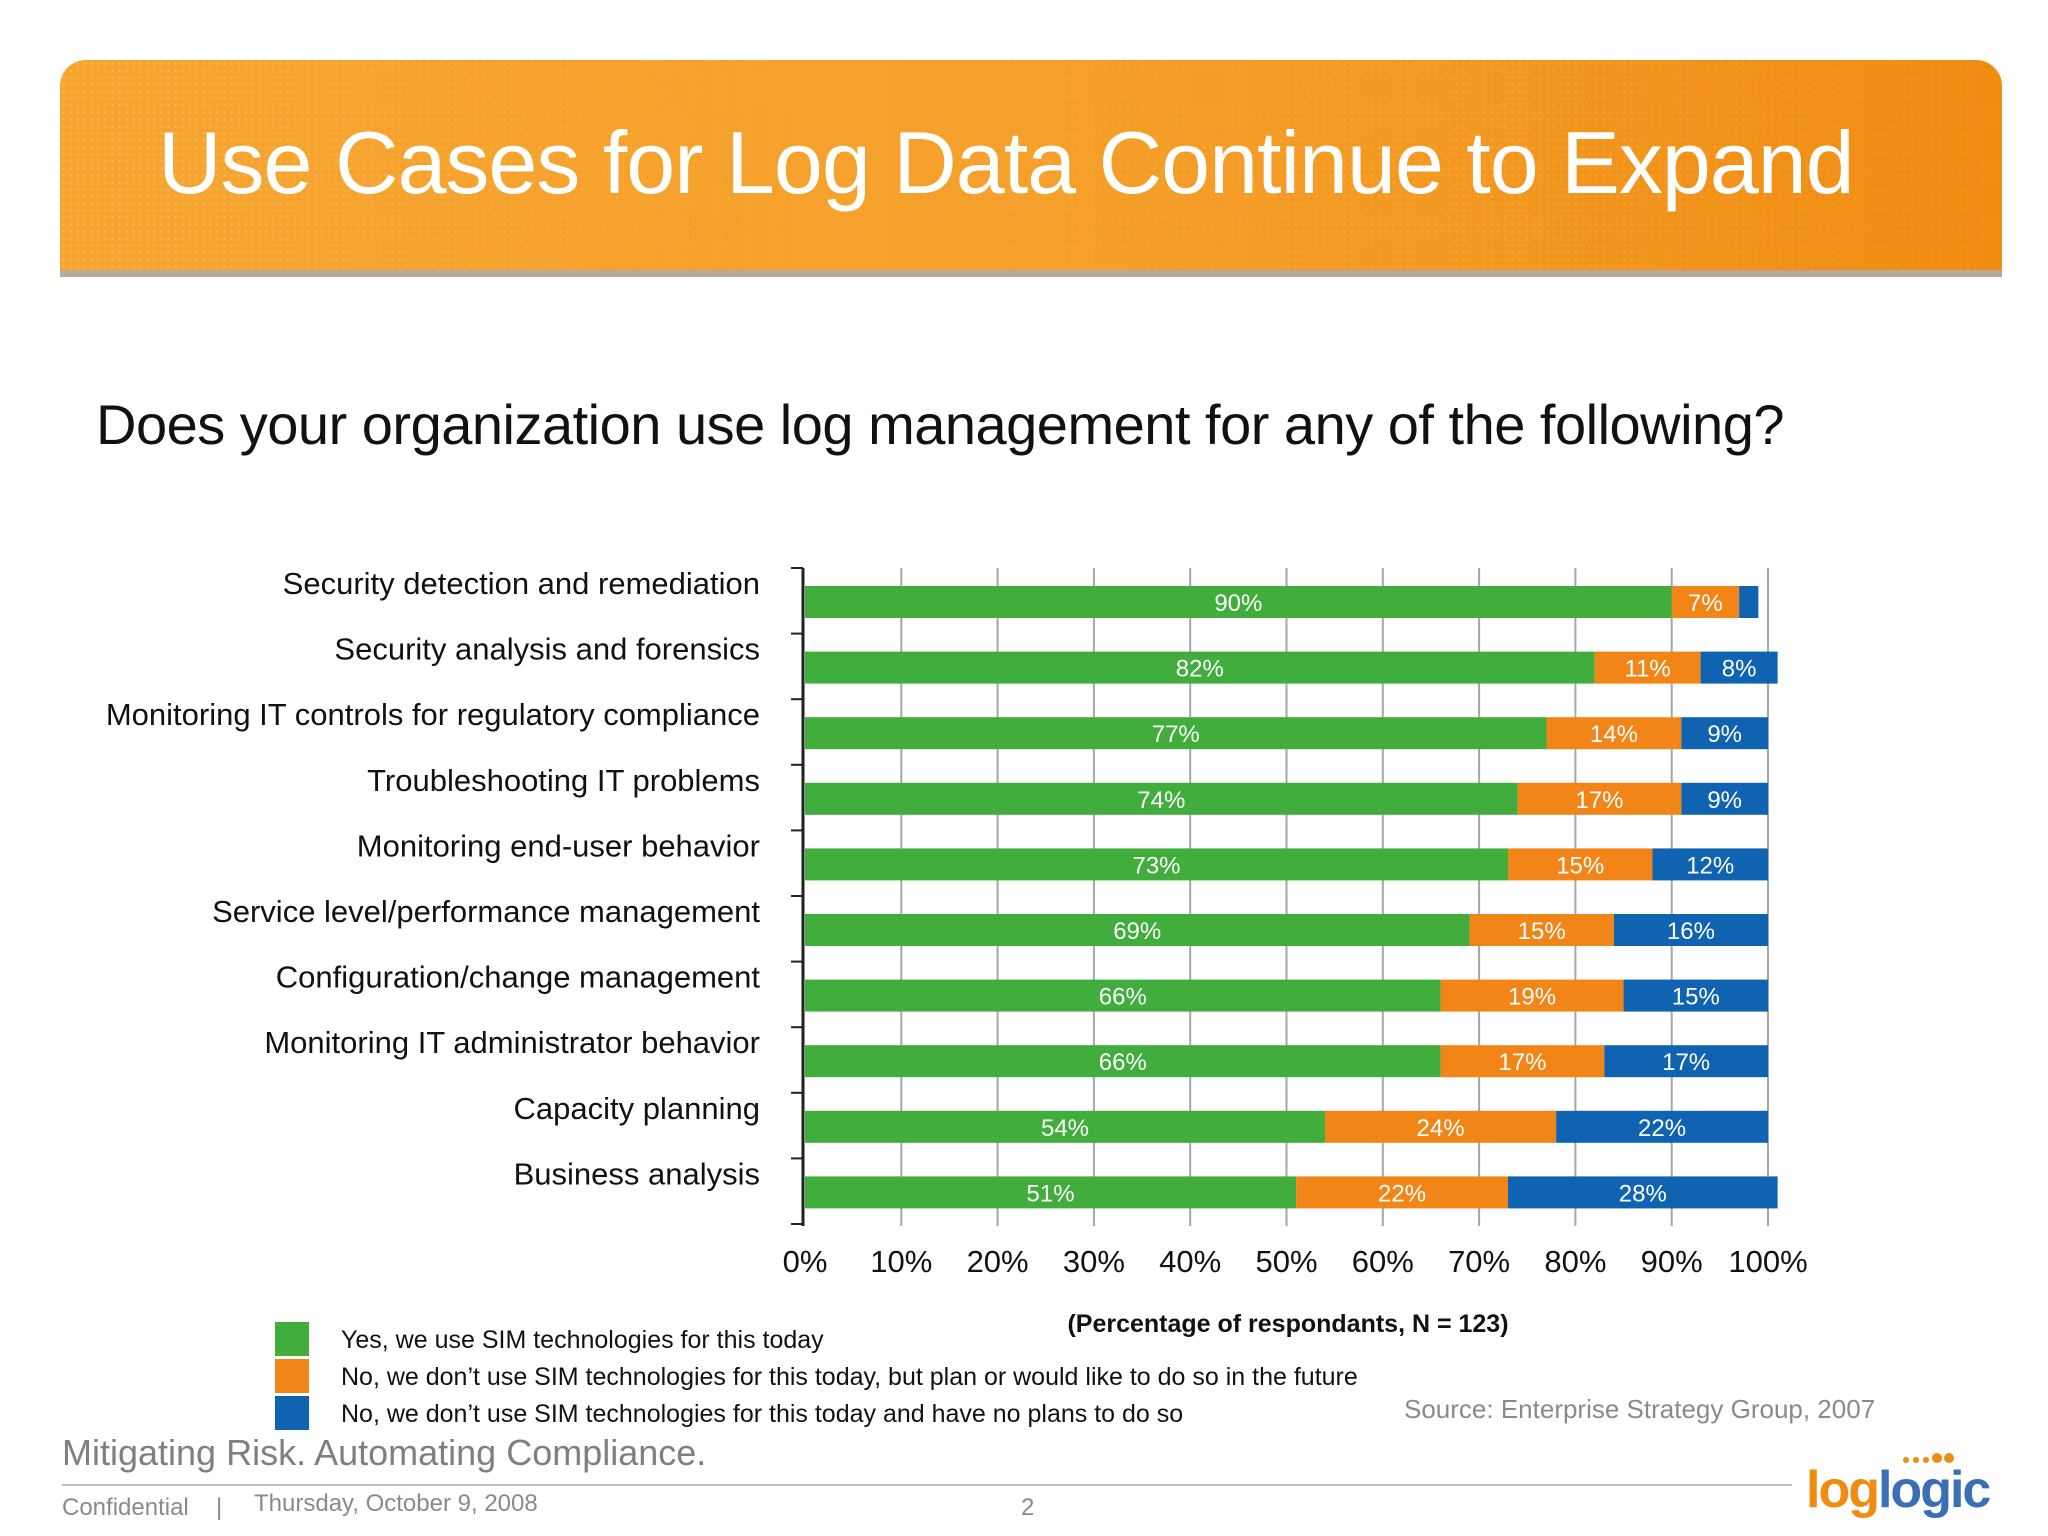  I want to click on value-label: 69%, so click(1137, 931).